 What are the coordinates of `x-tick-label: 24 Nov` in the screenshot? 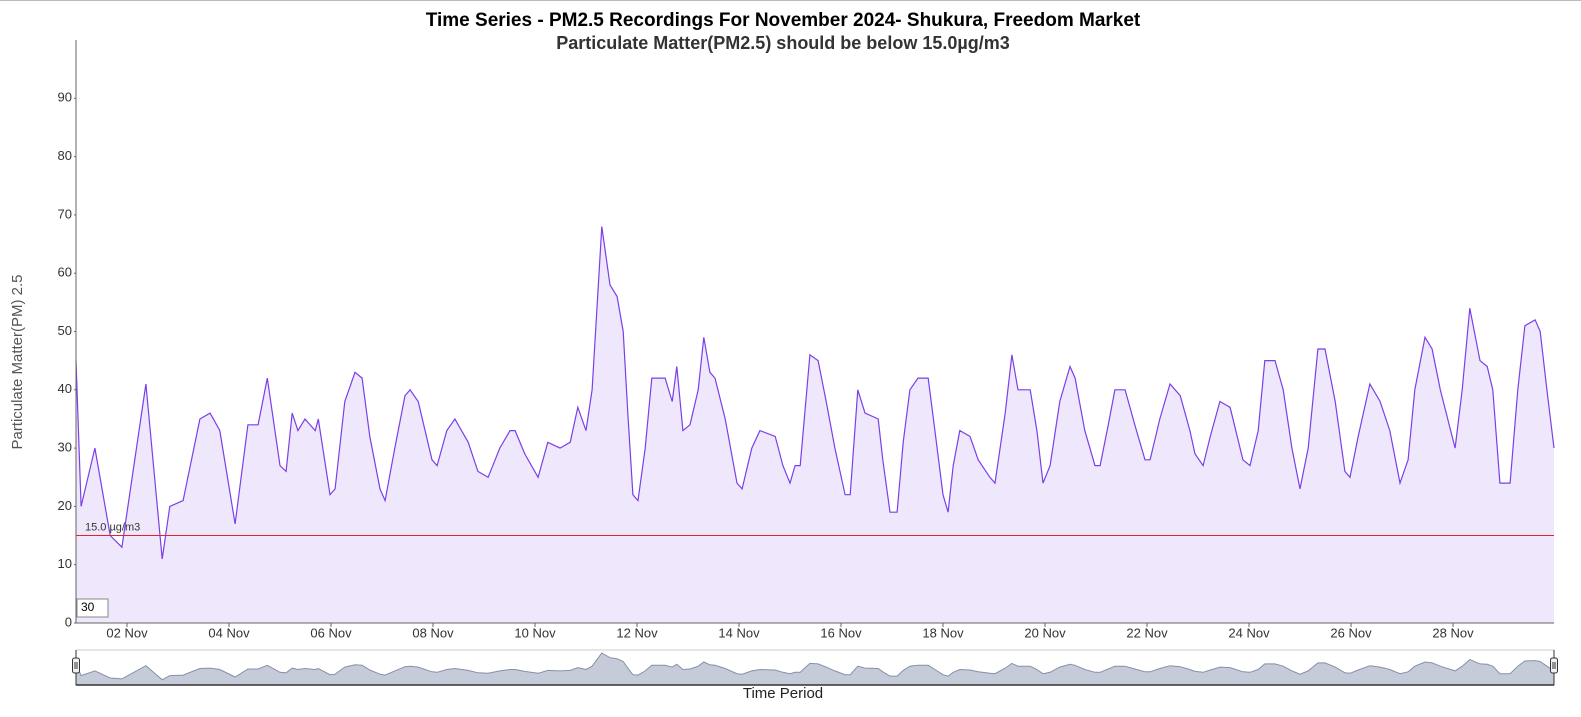 It's located at (1249, 632).